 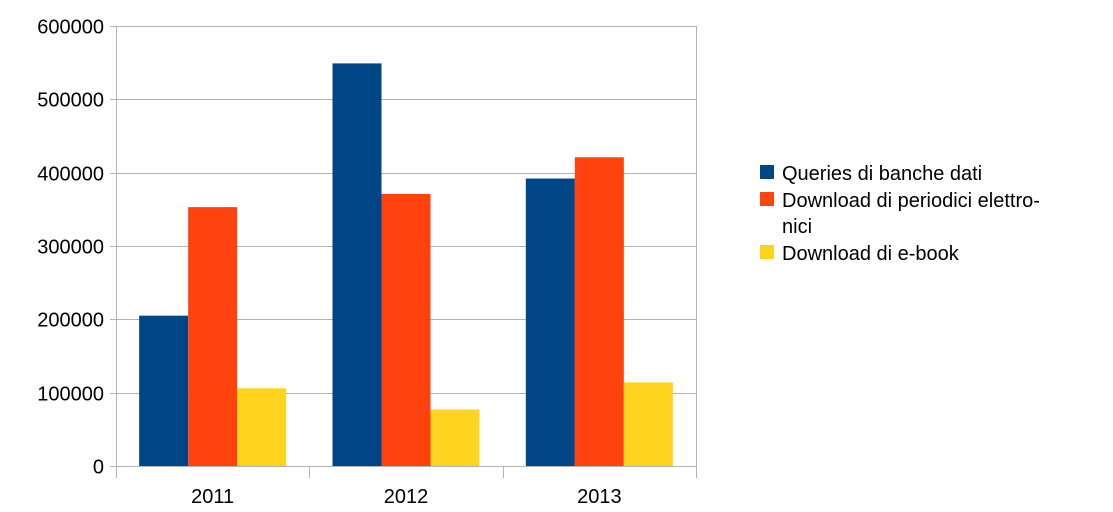 I want to click on legend-label: Download di periodici elettro-, so click(x=911, y=201).